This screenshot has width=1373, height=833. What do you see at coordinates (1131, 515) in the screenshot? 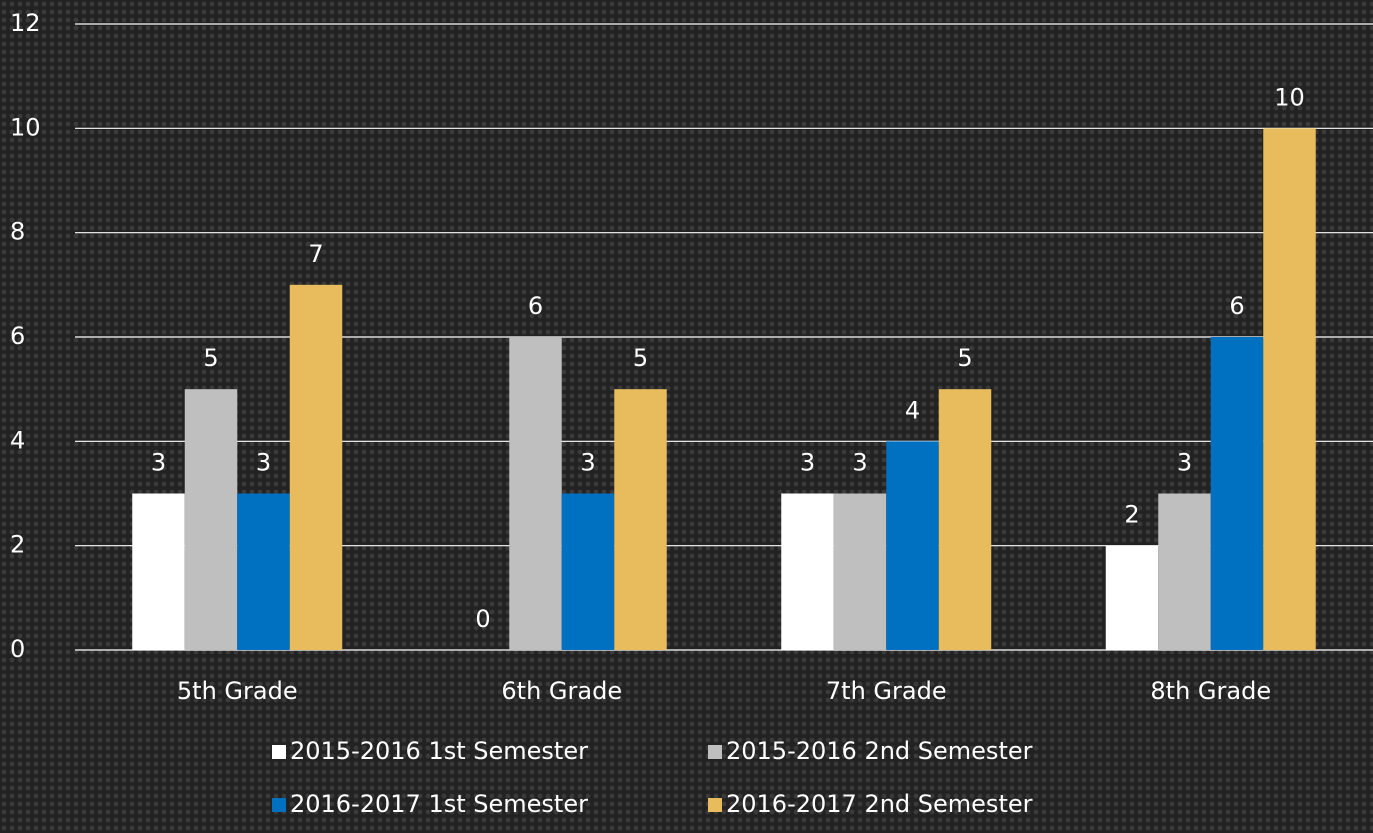
I see `data-label: 2` at bounding box center [1131, 515].